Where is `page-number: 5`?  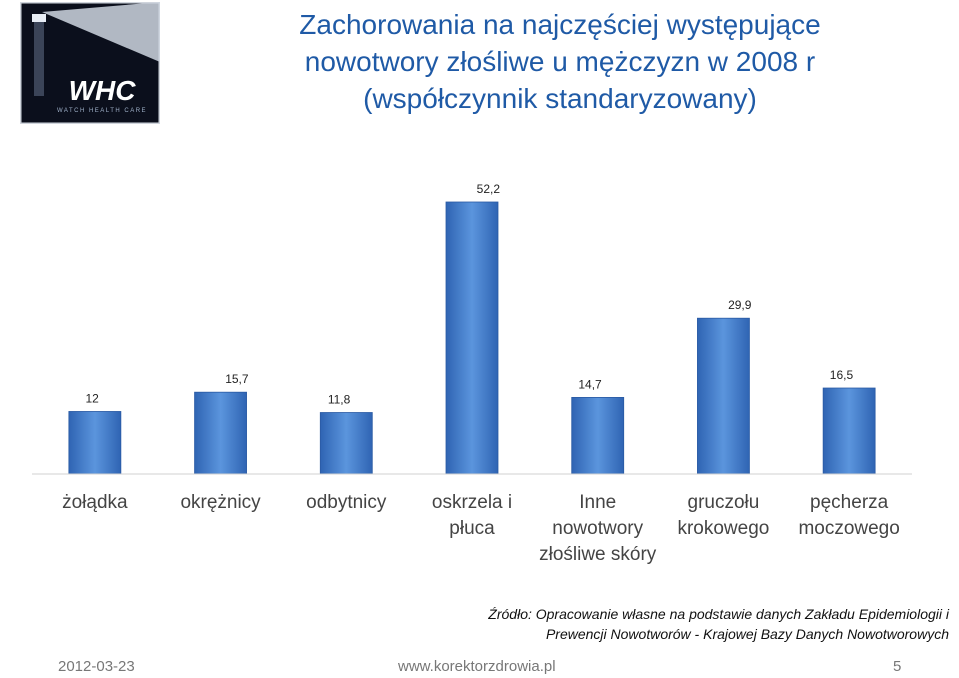 page-number: 5 is located at coordinates (897, 666).